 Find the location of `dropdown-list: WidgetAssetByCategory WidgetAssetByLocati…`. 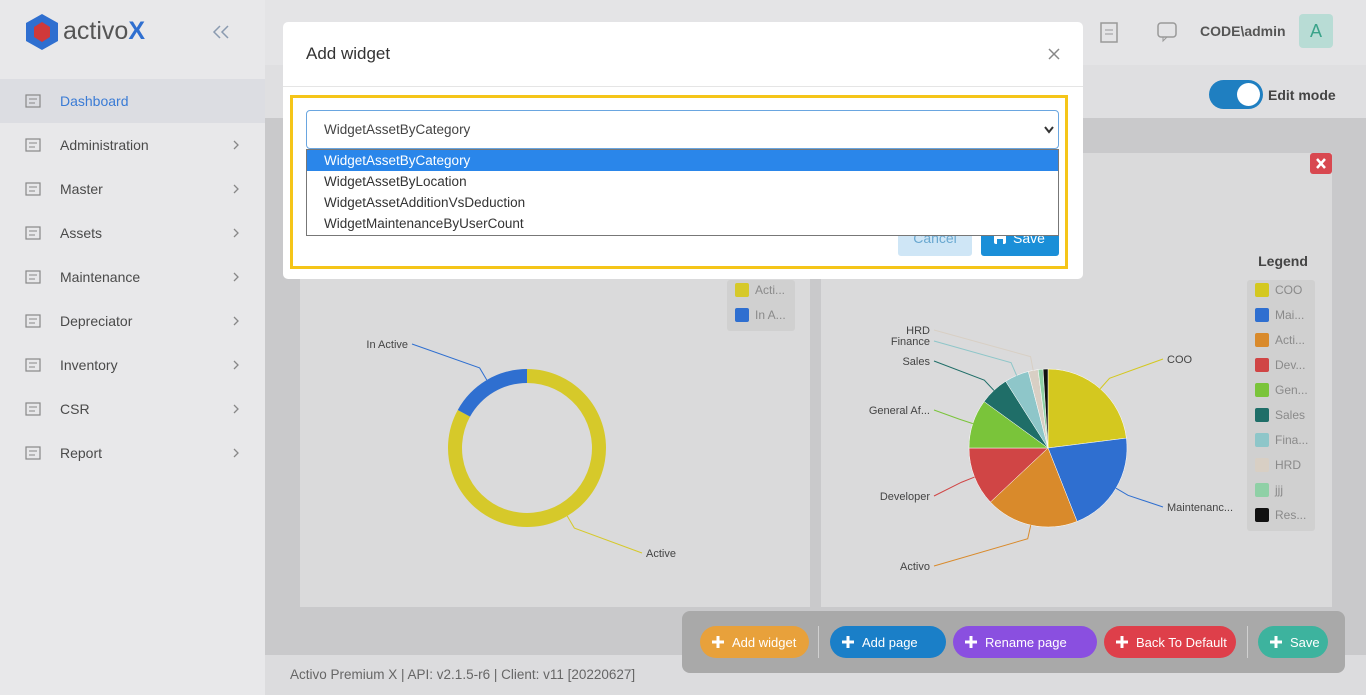

dropdown-list: WidgetAssetByCategory WidgetAssetByLocati… is located at coordinates (682, 192).